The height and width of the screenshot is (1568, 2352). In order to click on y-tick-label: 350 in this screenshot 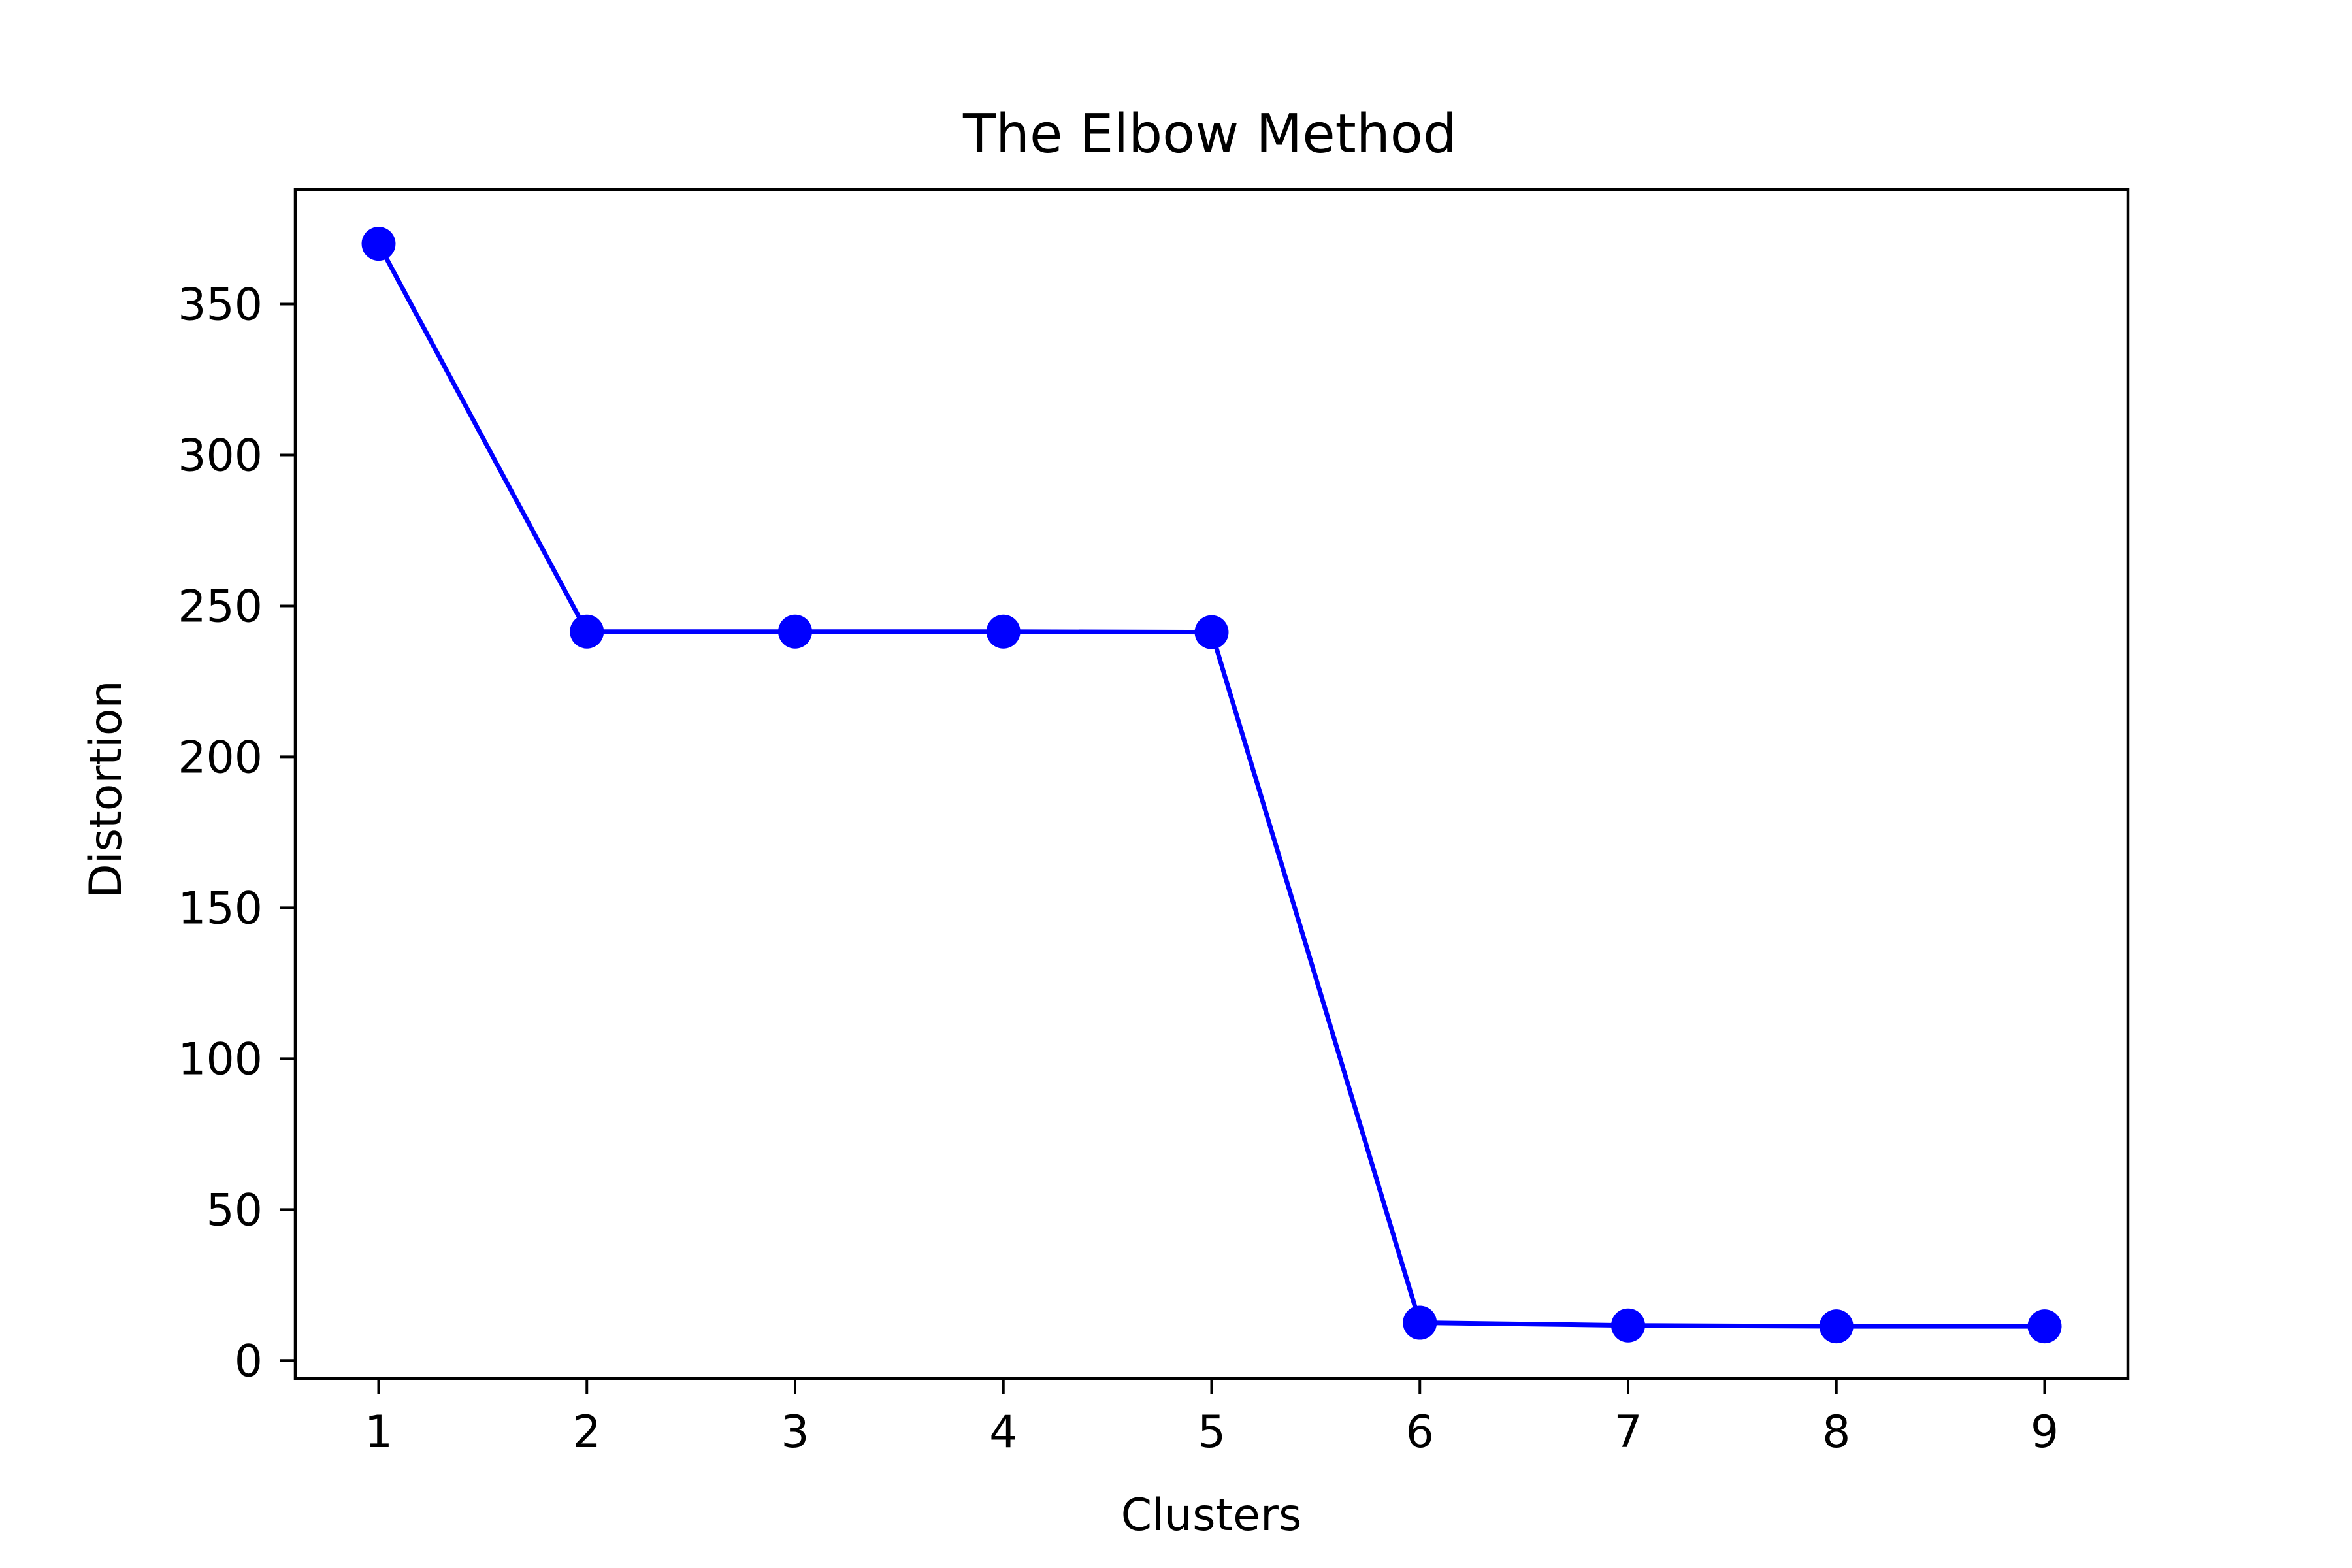, I will do `click(220, 305)`.